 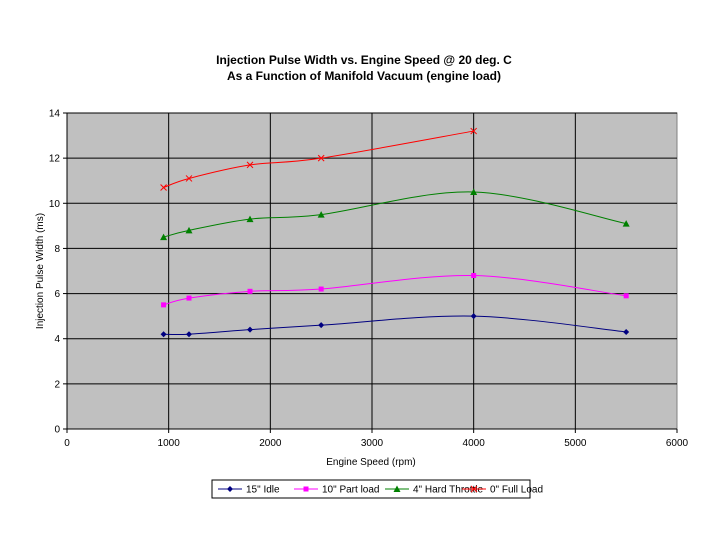 What do you see at coordinates (67, 443) in the screenshot?
I see `x-tick-label: 0` at bounding box center [67, 443].